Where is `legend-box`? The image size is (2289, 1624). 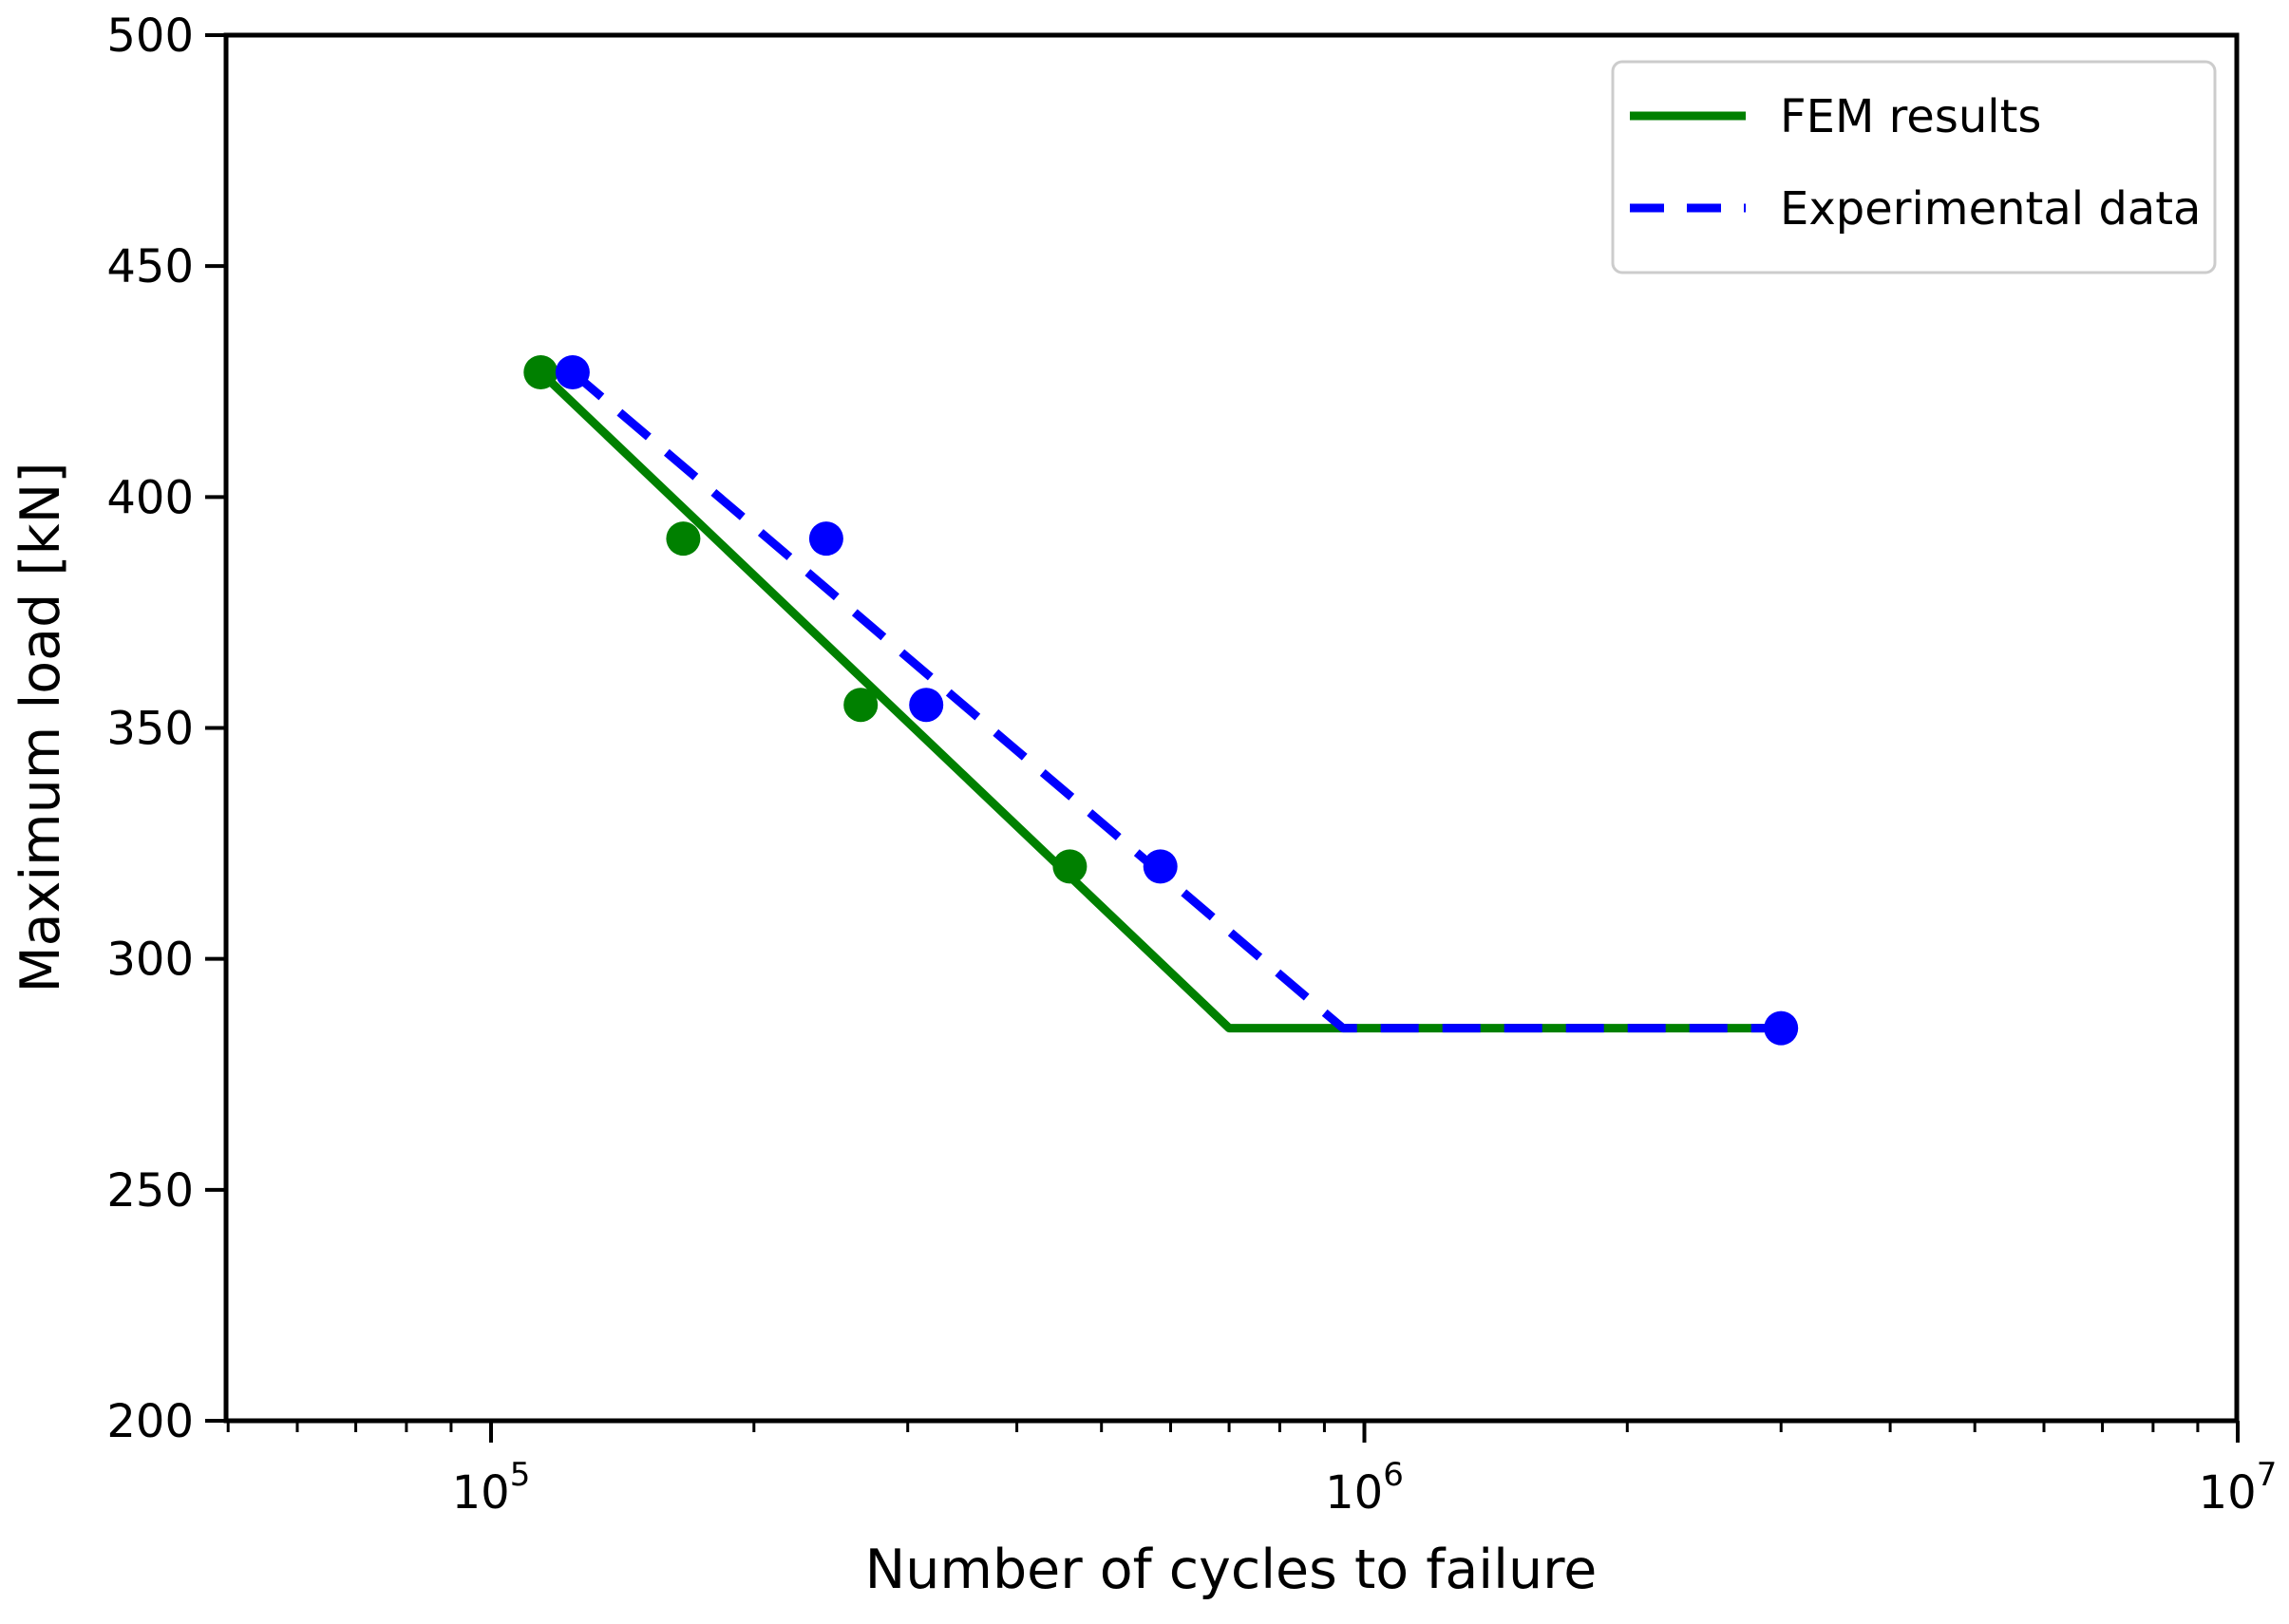 legend-box is located at coordinates (1914, 167).